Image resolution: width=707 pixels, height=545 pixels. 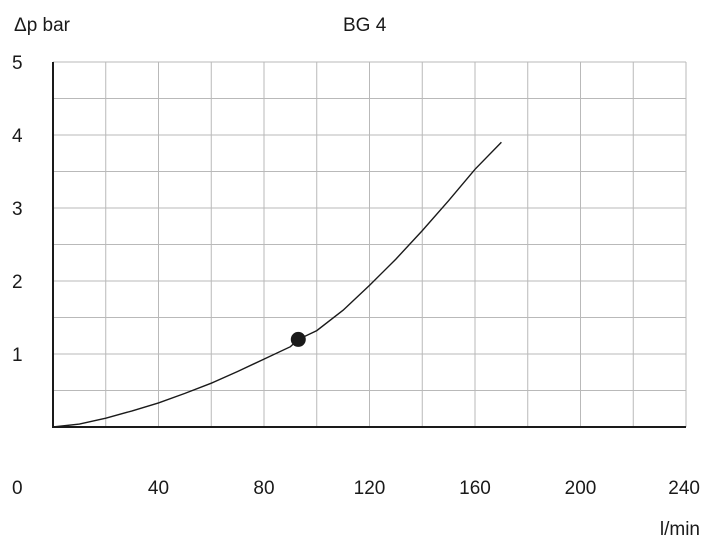 What do you see at coordinates (17, 282) in the screenshot?
I see `y-tick-label: 2` at bounding box center [17, 282].